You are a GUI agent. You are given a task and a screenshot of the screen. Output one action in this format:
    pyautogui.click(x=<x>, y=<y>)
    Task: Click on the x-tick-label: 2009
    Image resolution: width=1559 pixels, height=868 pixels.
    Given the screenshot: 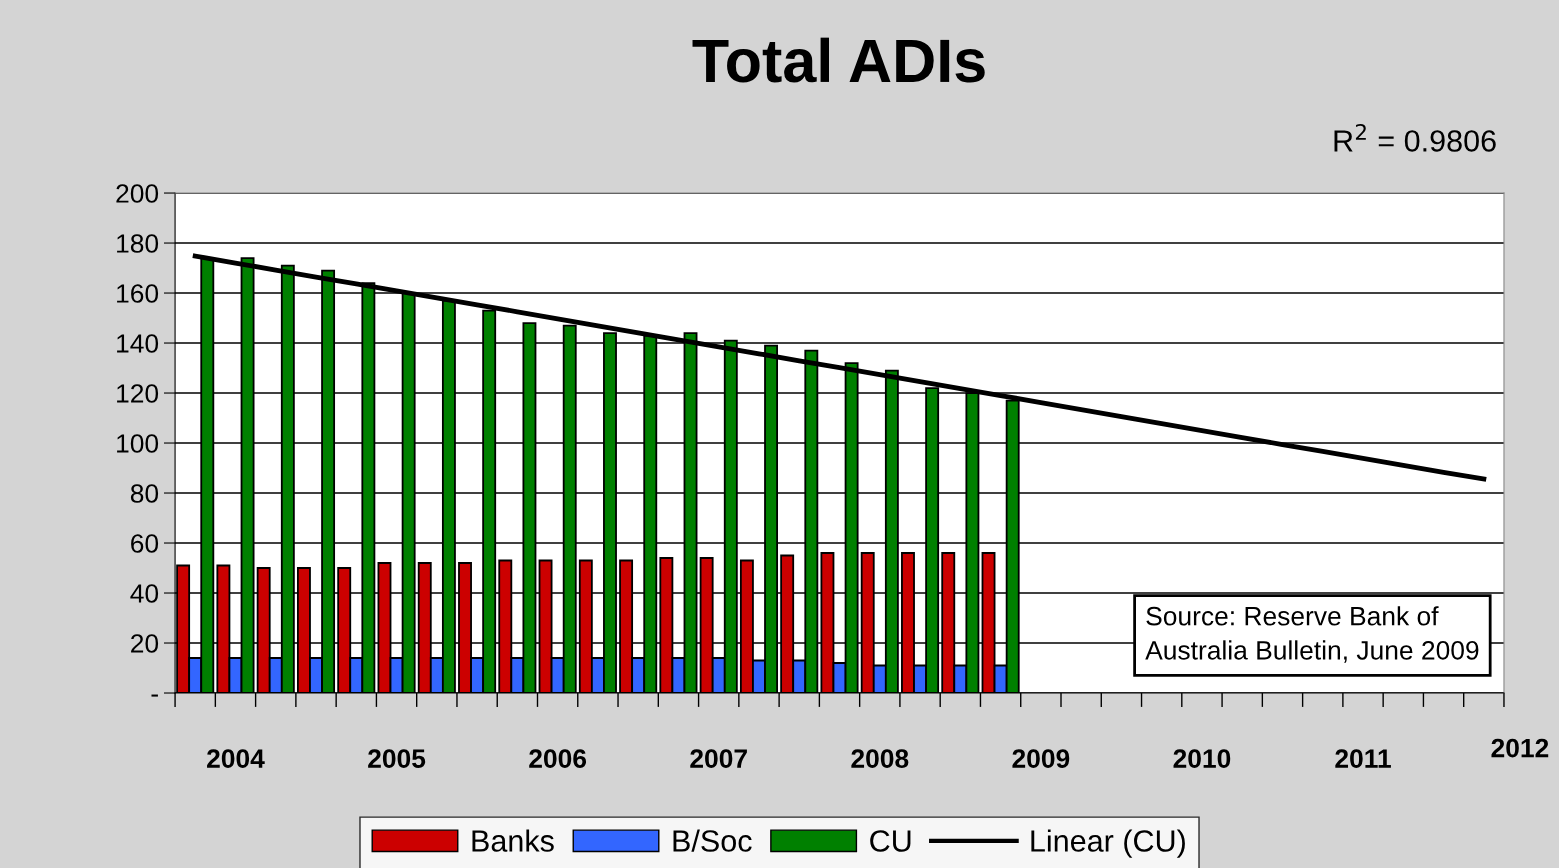 What is the action you would take?
    pyautogui.click(x=1041, y=758)
    